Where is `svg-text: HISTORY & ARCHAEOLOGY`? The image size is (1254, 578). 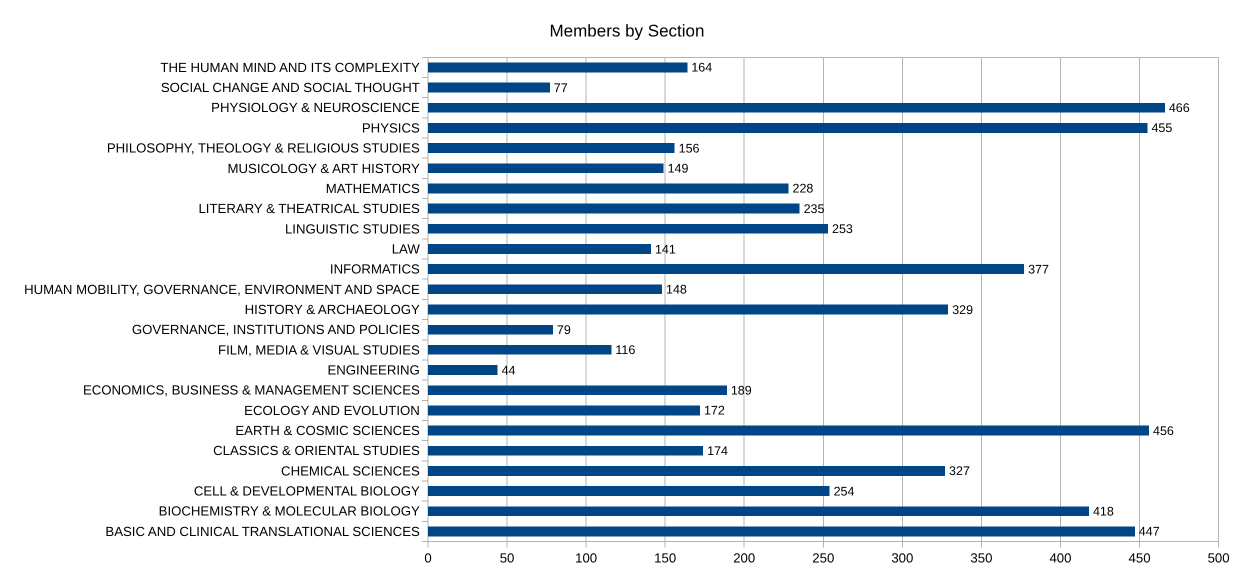 svg-text: HISTORY & ARCHAEOLOGY is located at coordinates (332, 309).